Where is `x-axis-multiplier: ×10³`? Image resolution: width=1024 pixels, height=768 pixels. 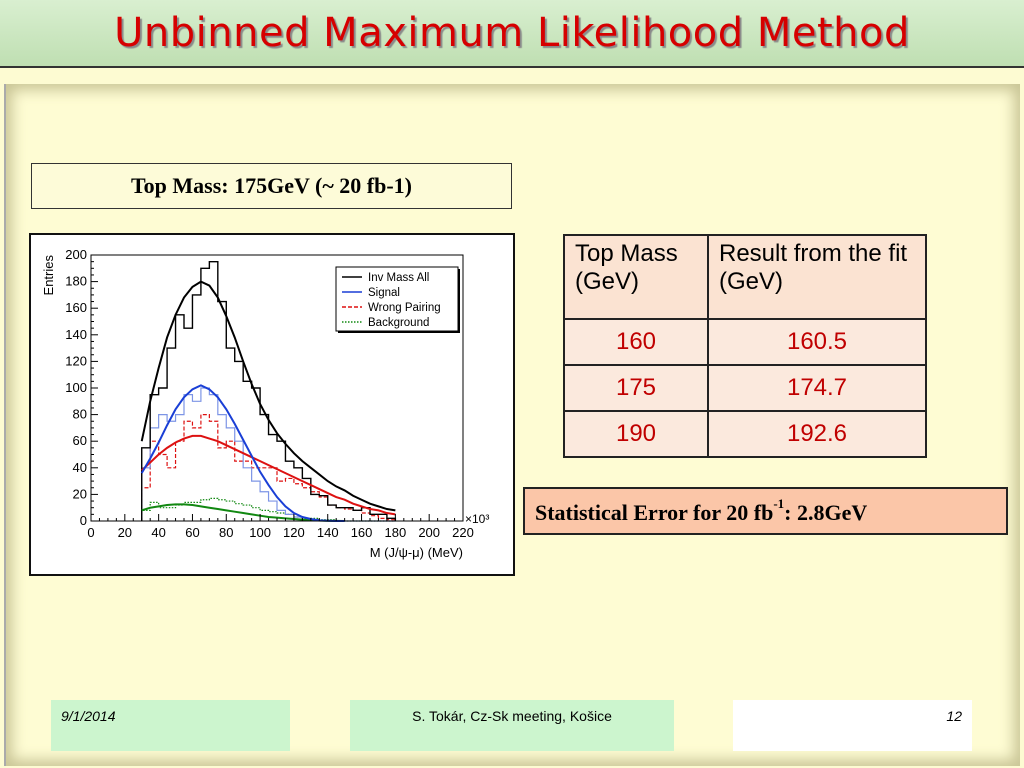 x-axis-multiplier: ×10³ is located at coordinates (477, 519).